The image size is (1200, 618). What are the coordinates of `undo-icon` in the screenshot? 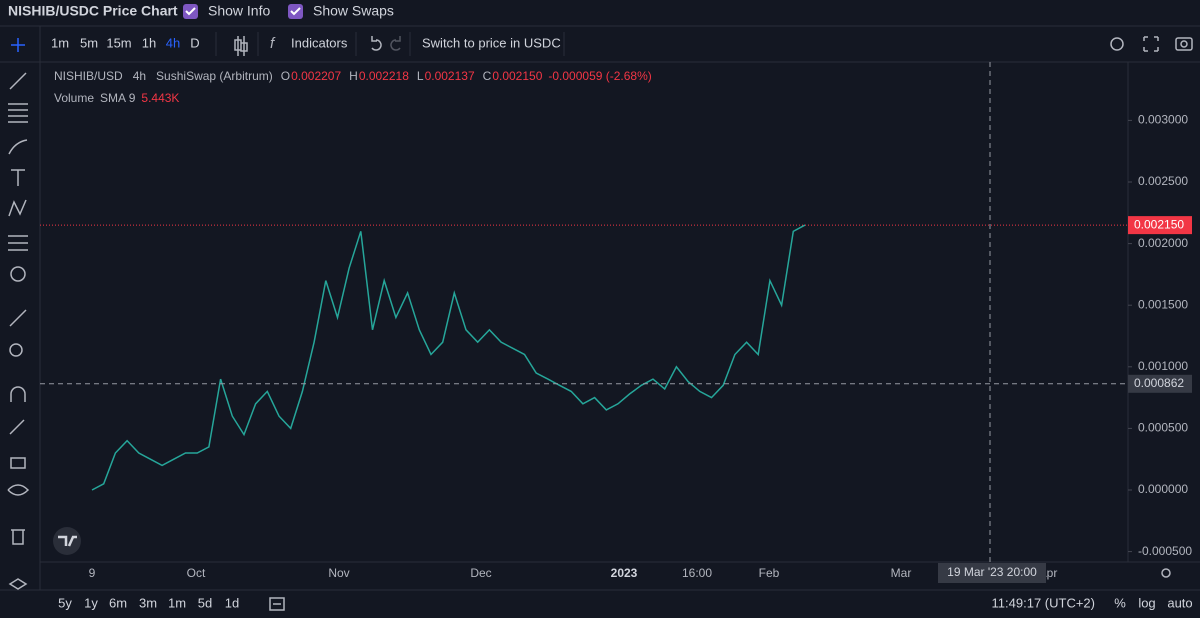 It's located at (376, 43).